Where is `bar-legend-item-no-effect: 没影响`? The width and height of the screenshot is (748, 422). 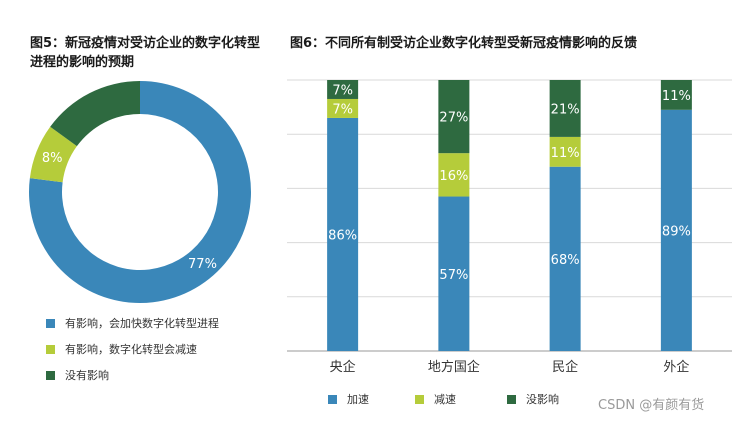 bar-legend-item-no-effect: 没影响 is located at coordinates (533, 399).